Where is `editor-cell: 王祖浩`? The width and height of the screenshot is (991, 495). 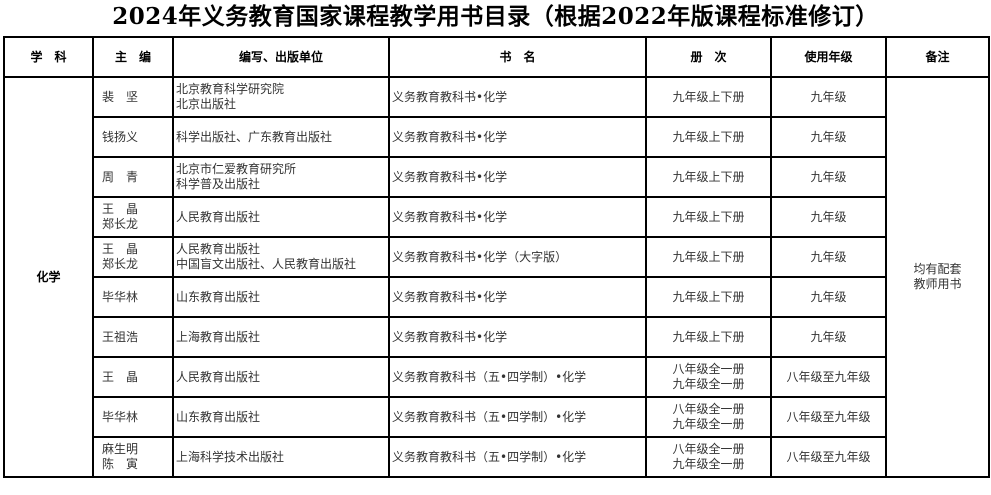 editor-cell: 王祖浩 is located at coordinates (133, 337).